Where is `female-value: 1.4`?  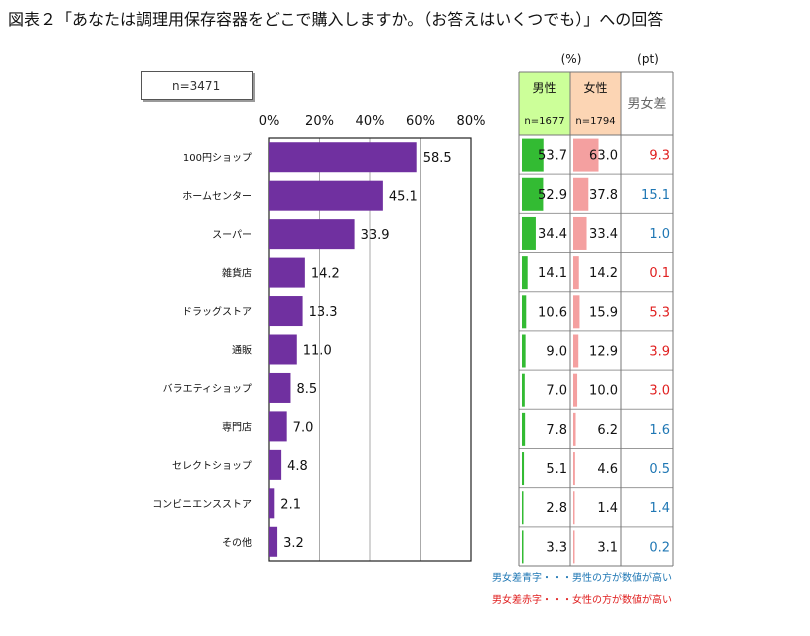
female-value: 1.4 is located at coordinates (607, 508).